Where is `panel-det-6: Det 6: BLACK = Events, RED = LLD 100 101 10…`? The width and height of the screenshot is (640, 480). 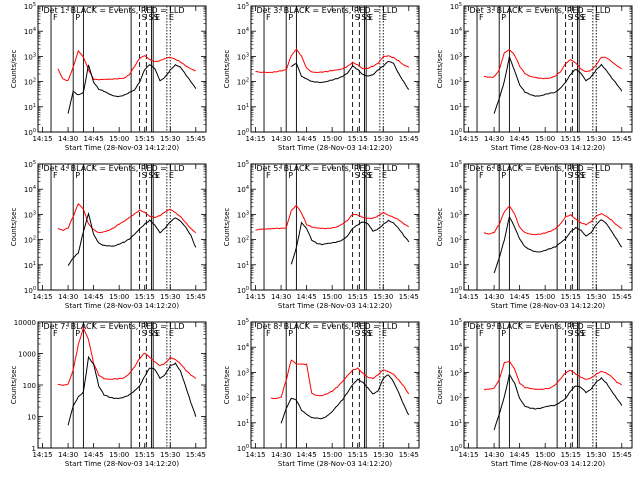 panel-det-6: Det 6: BLACK = Events, RED = LLD 100 101 10… is located at coordinates (534, 235).